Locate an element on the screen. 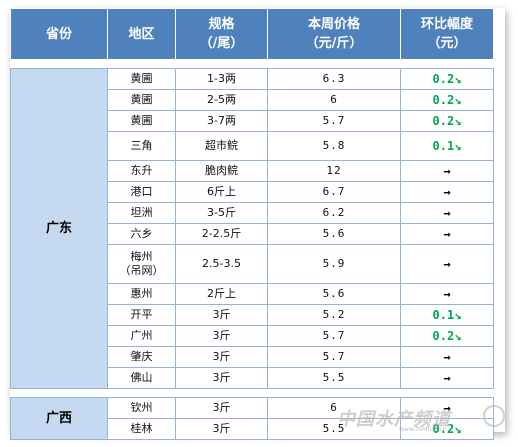 This screenshot has width=518, height=447. spec-cell: 6斤上 is located at coordinates (221, 192).